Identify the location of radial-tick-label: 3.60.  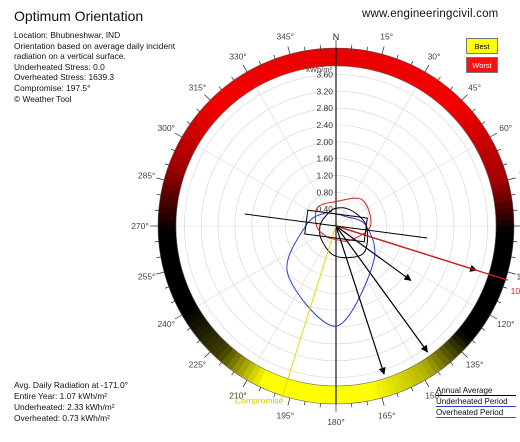
(324, 74).